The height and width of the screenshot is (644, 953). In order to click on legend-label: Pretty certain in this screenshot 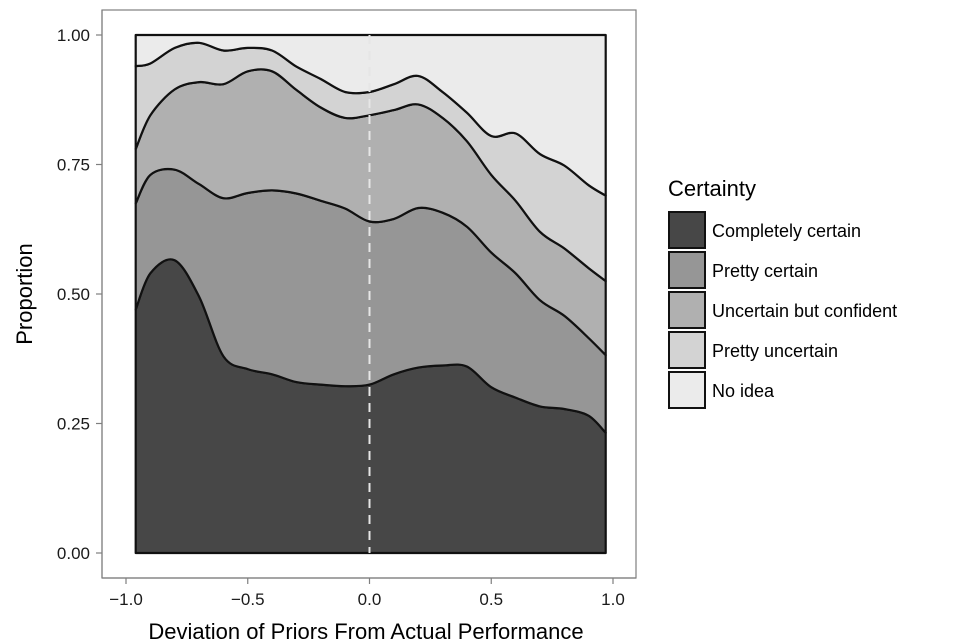, I will do `click(765, 271)`.